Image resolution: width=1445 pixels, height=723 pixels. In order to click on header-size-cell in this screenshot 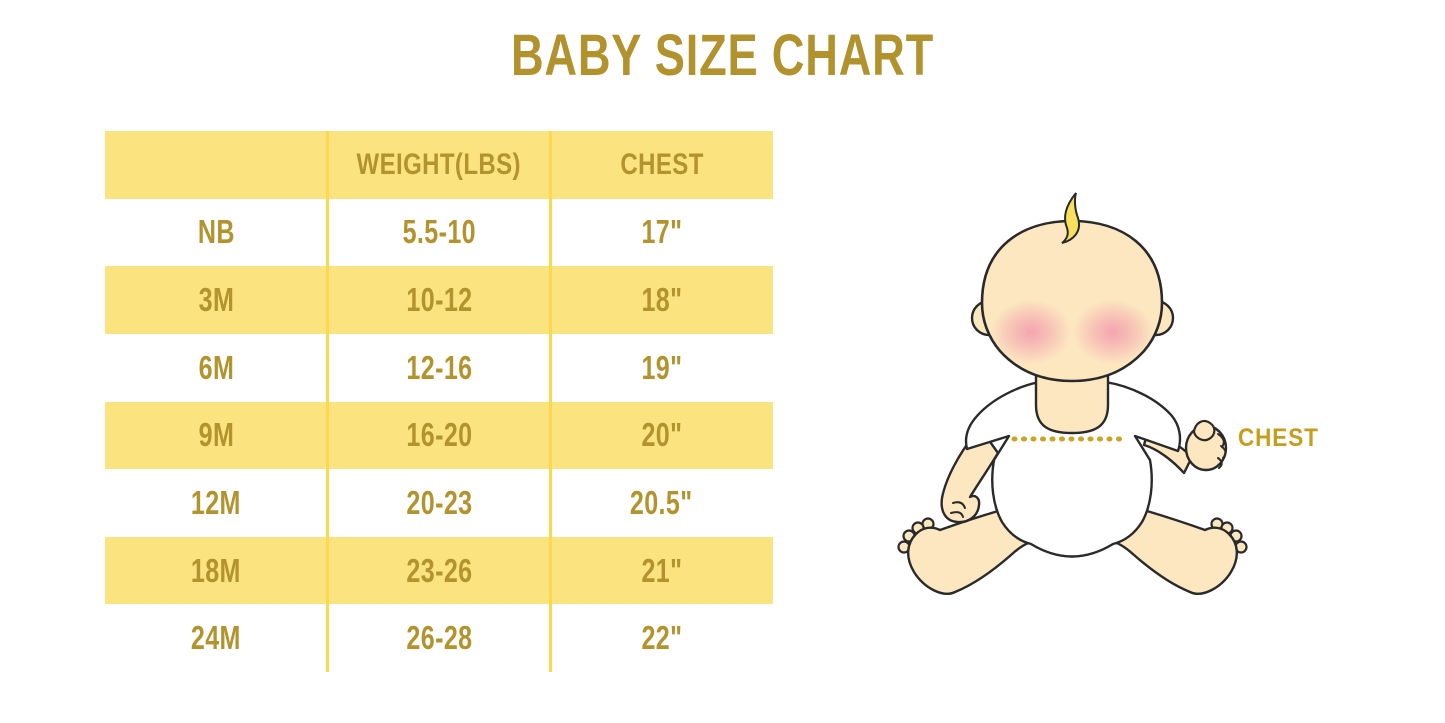, I will do `click(216, 165)`.